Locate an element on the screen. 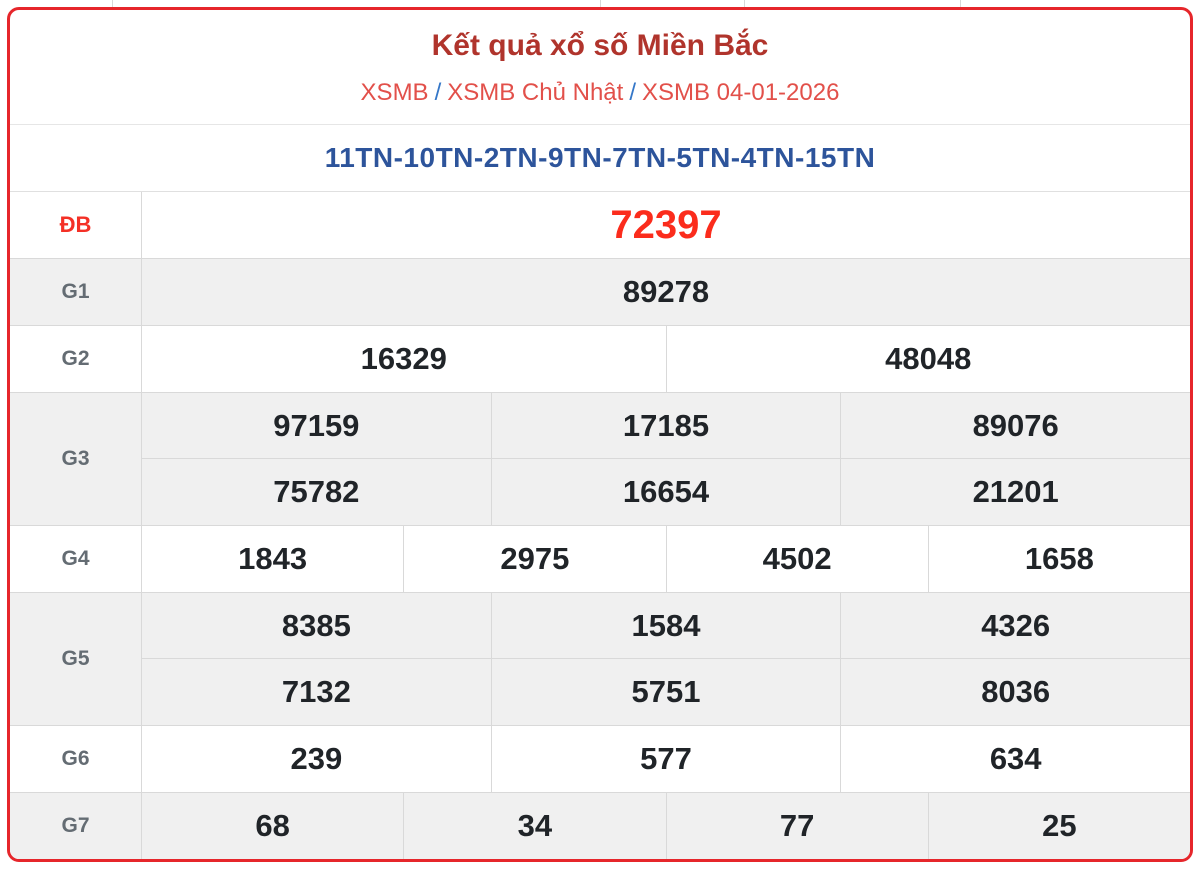  prize-line: 7132 5751 8036 is located at coordinates (666, 692).